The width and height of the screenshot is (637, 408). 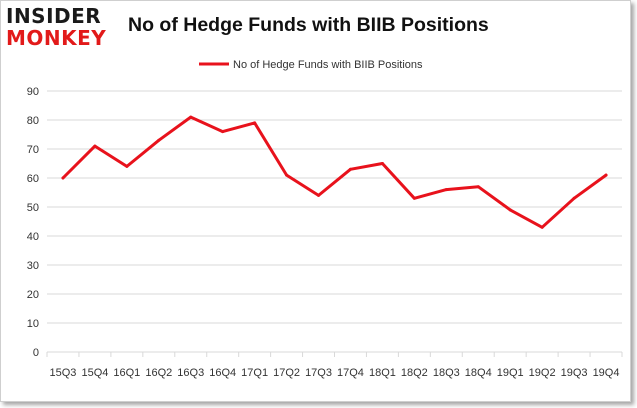 I want to click on insider-monkey-logo: INSIDER MONKEY, so click(x=56, y=27).